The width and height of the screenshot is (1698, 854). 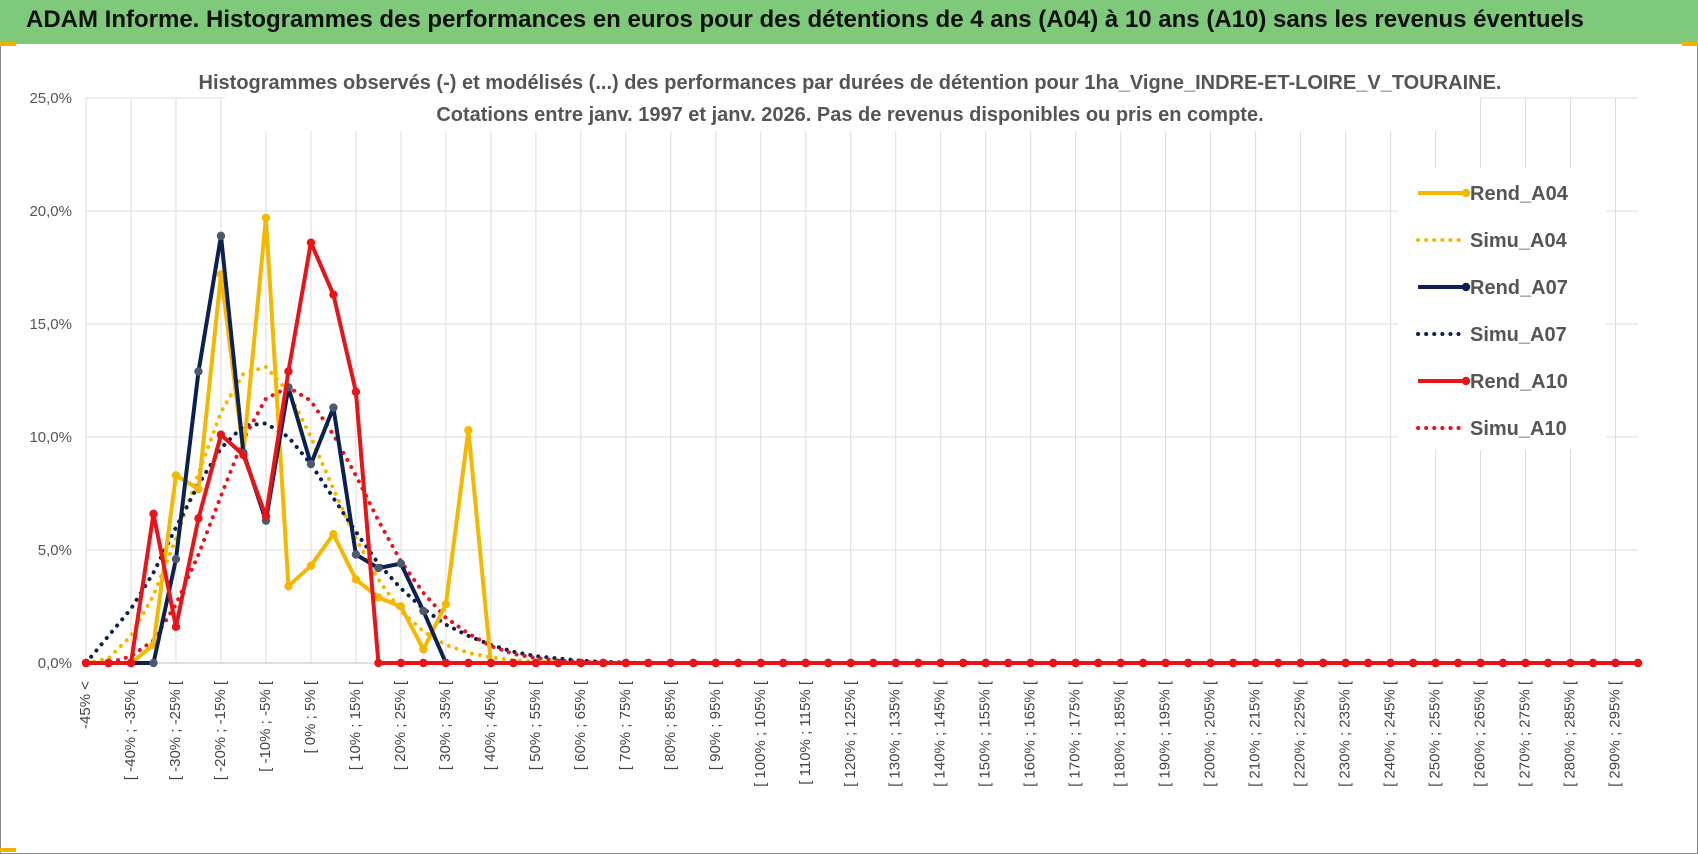 I want to click on legend-label: Rend_A10, so click(x=1519, y=382).